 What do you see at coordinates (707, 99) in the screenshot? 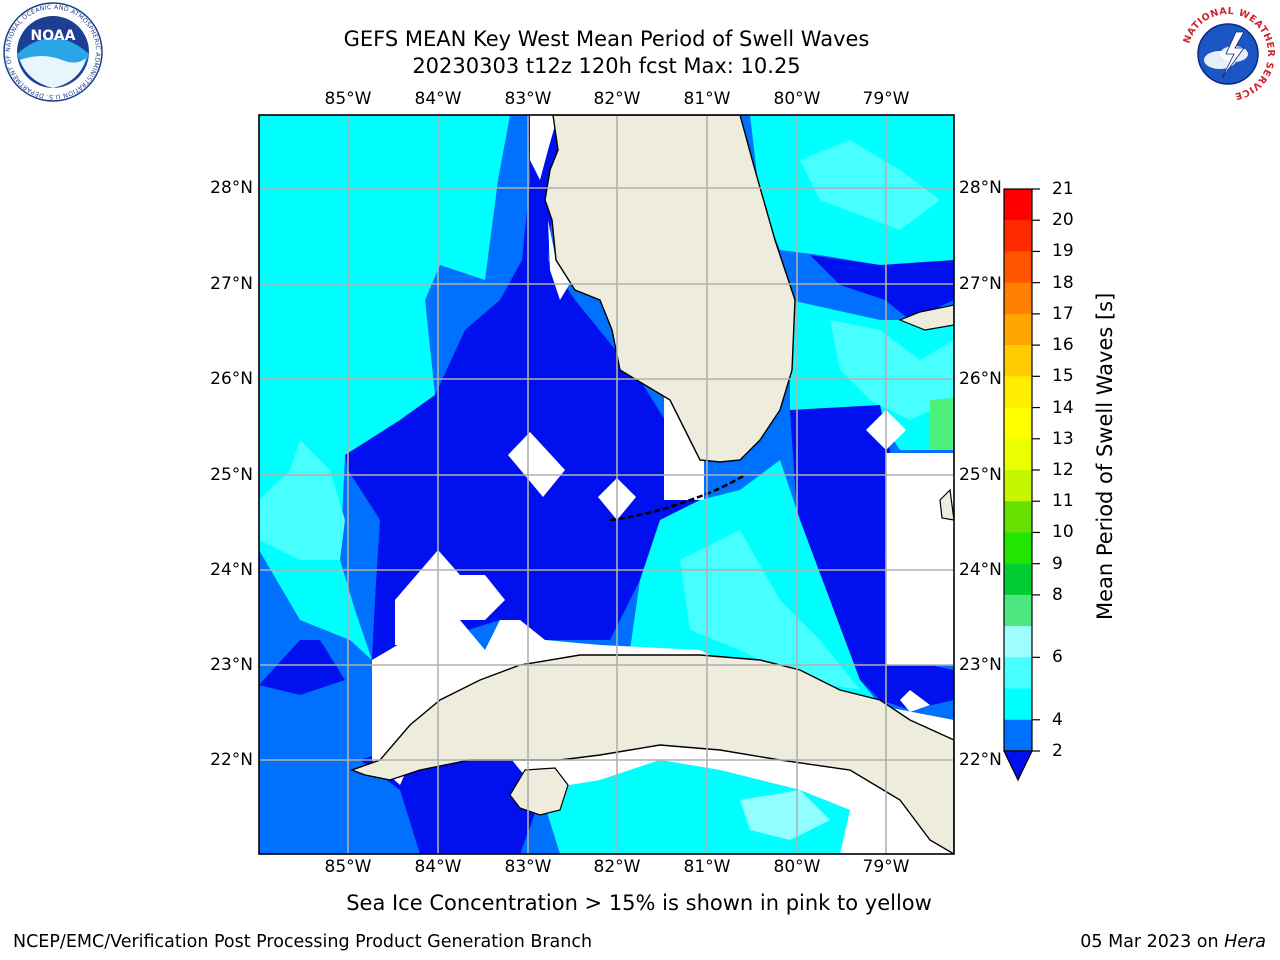
I see `lon-label-top: 81°W` at bounding box center [707, 99].